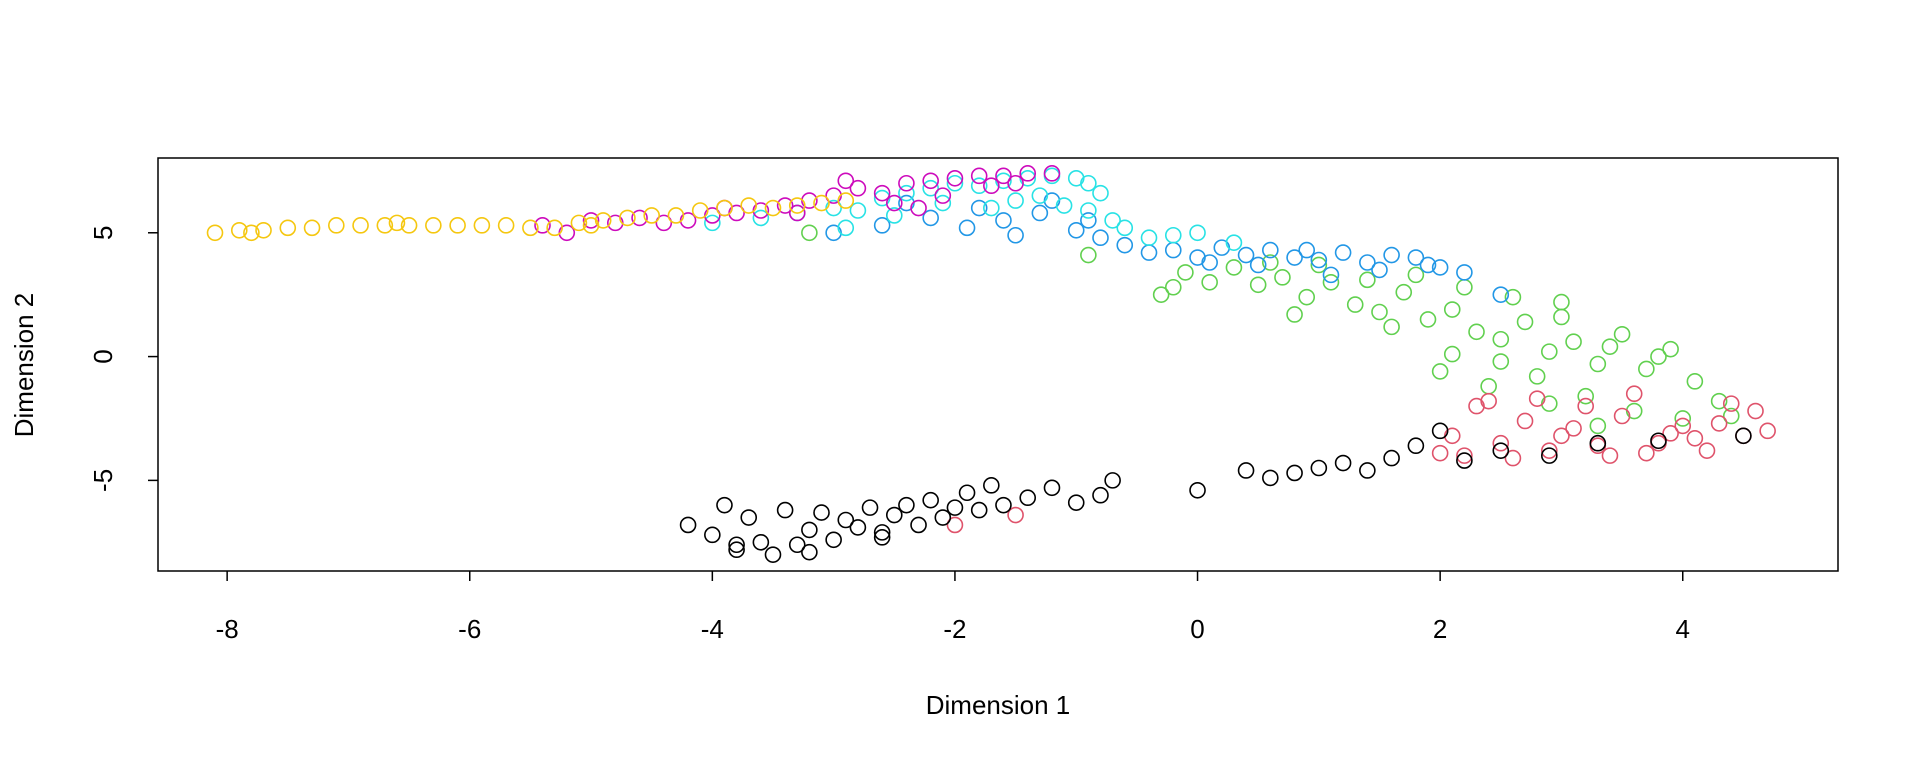 The width and height of the screenshot is (1920, 768). I want to click on x-tick-label: 2, so click(1440, 629).